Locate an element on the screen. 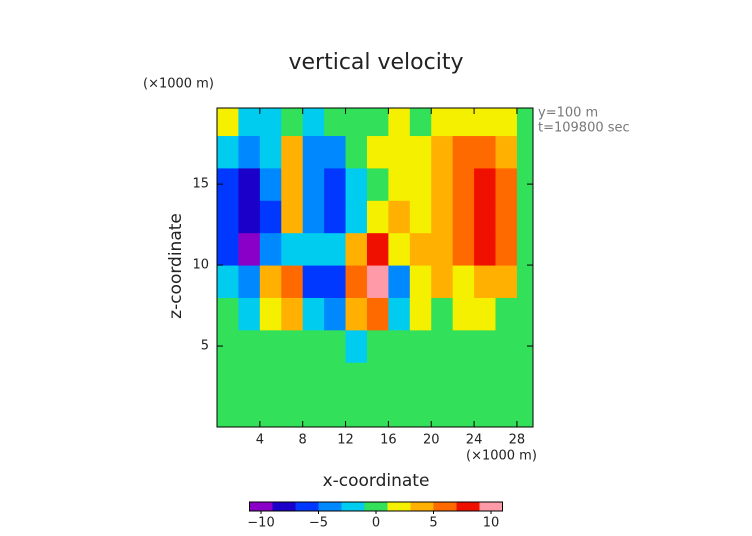 This screenshot has height=536, width=752. colorbar-tick-label: 10 is located at coordinates (491, 523).